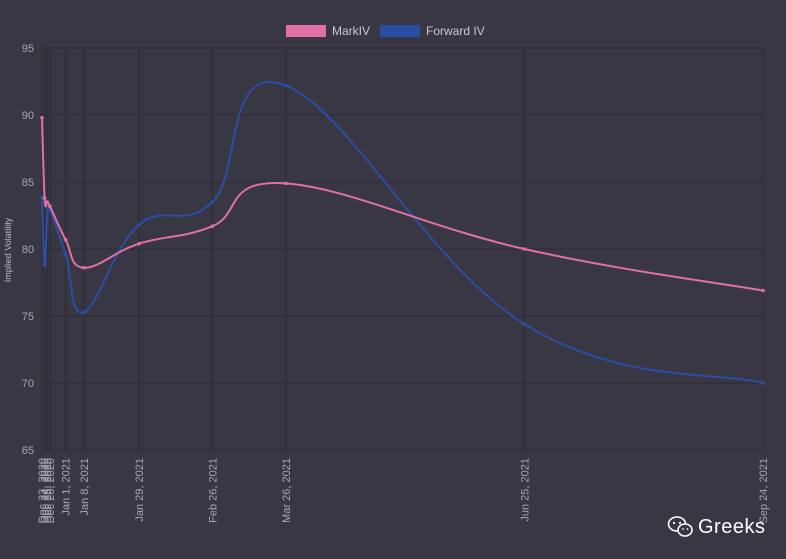  Describe the element at coordinates (731, 527) in the screenshot. I see `watermark-text: Greeks` at that location.